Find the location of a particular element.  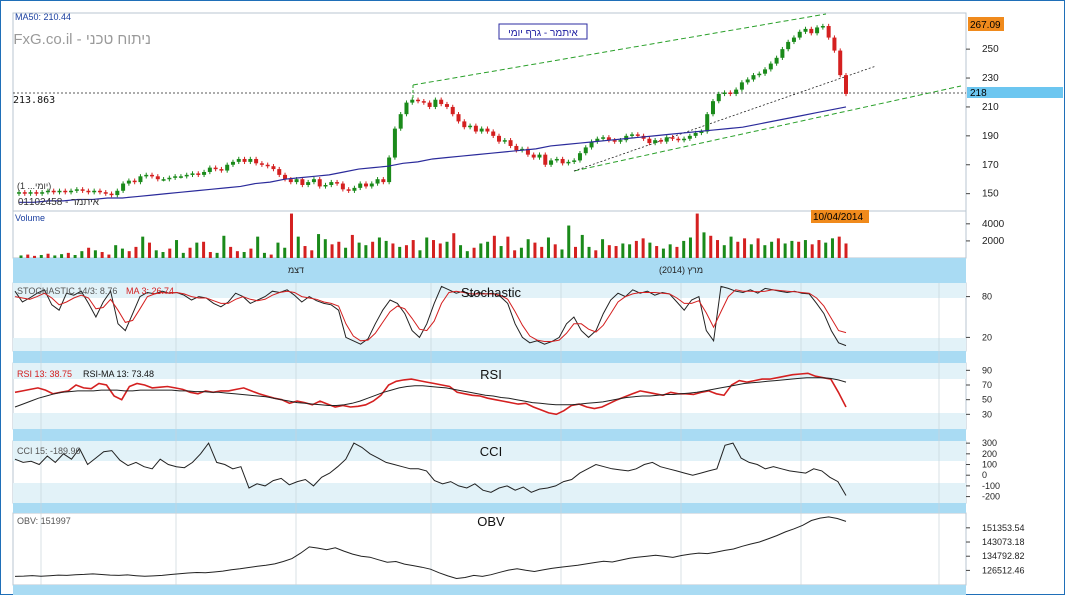

stochastic-title: Stochastic is located at coordinates (491, 292).